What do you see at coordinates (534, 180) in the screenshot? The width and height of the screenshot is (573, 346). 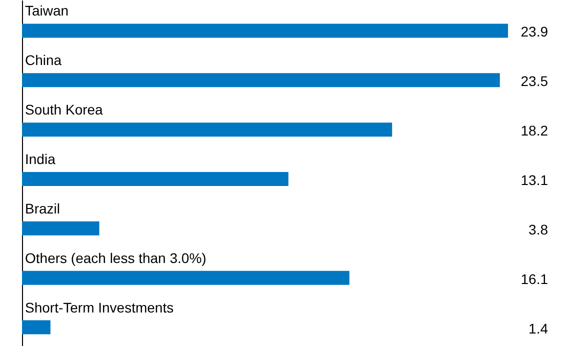 I see `data-label: 13.1` at bounding box center [534, 180].